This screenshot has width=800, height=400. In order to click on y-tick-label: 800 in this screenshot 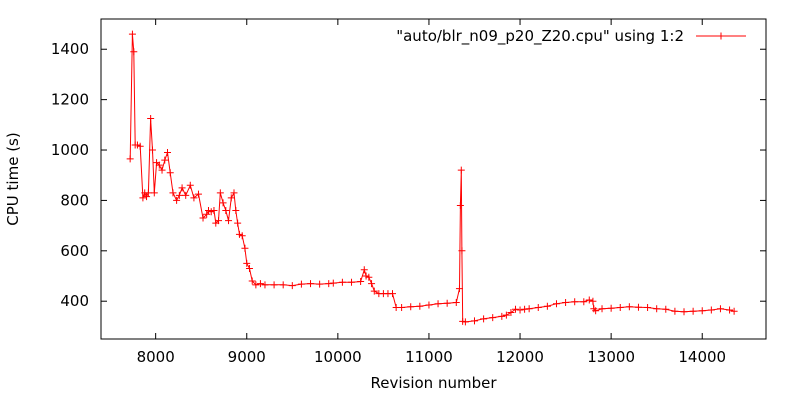, I will do `click(74, 200)`.